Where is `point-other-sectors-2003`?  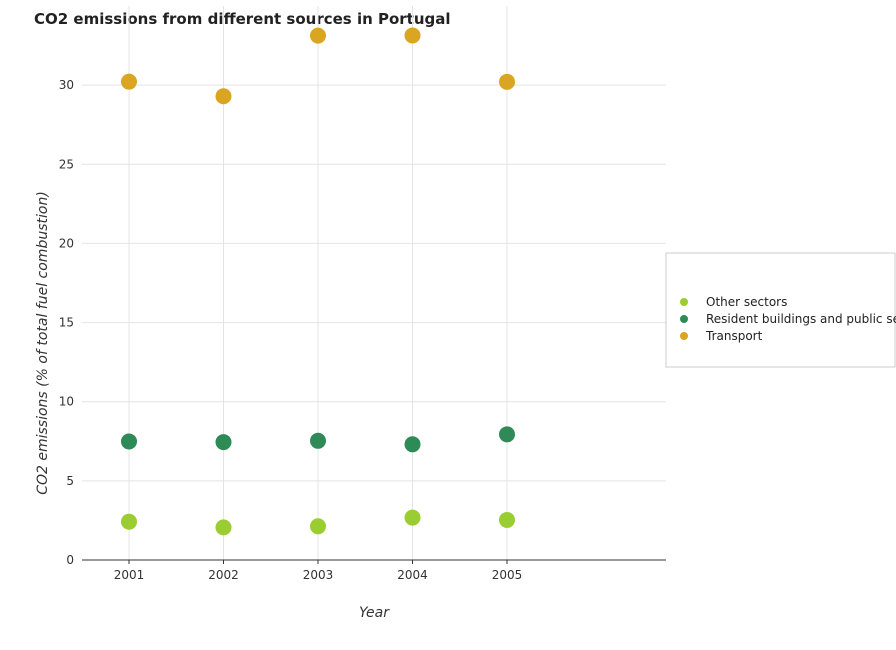
point-other-sectors-2003 is located at coordinates (318, 526).